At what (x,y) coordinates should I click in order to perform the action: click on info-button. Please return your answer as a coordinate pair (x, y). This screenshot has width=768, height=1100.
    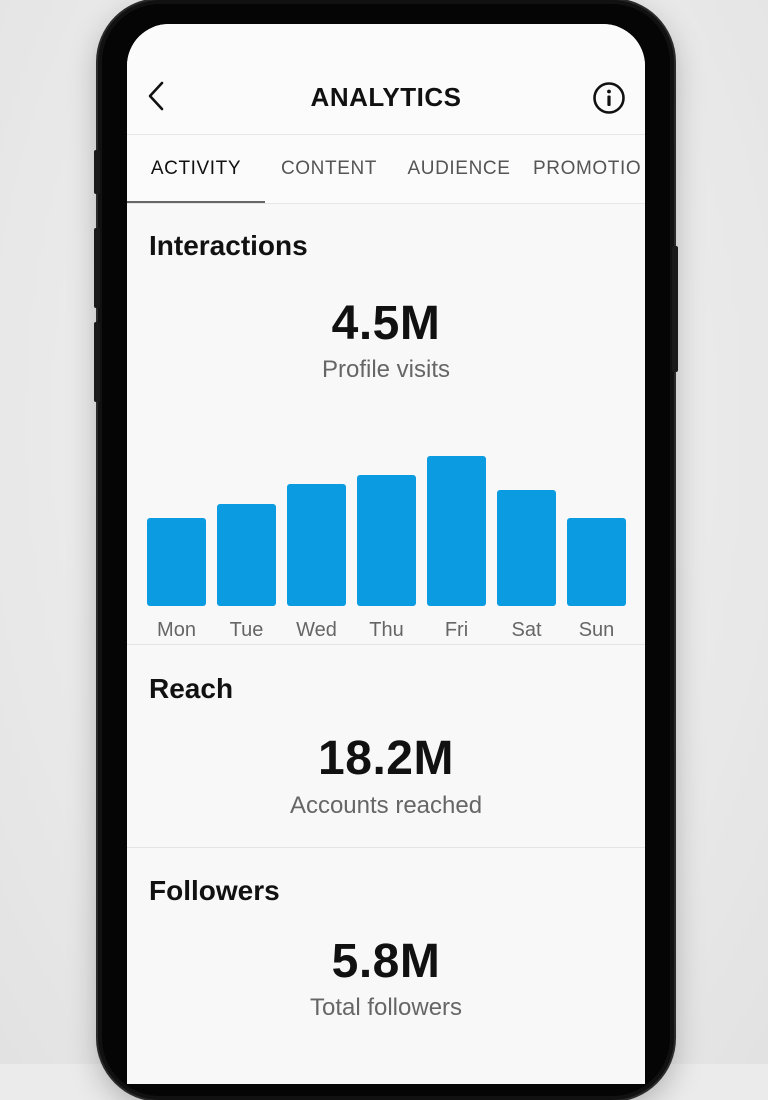
    Looking at the image, I should click on (609, 98).